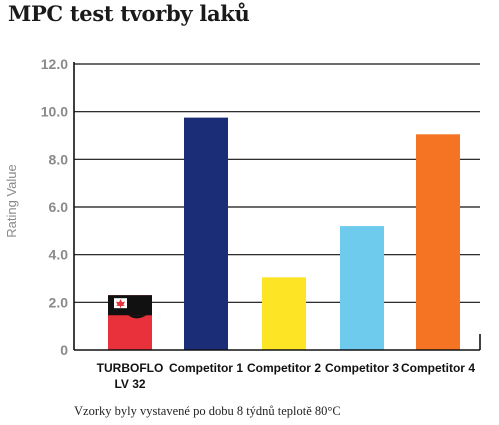  What do you see at coordinates (59, 159) in the screenshot?
I see `y-tick-label: 8.0` at bounding box center [59, 159].